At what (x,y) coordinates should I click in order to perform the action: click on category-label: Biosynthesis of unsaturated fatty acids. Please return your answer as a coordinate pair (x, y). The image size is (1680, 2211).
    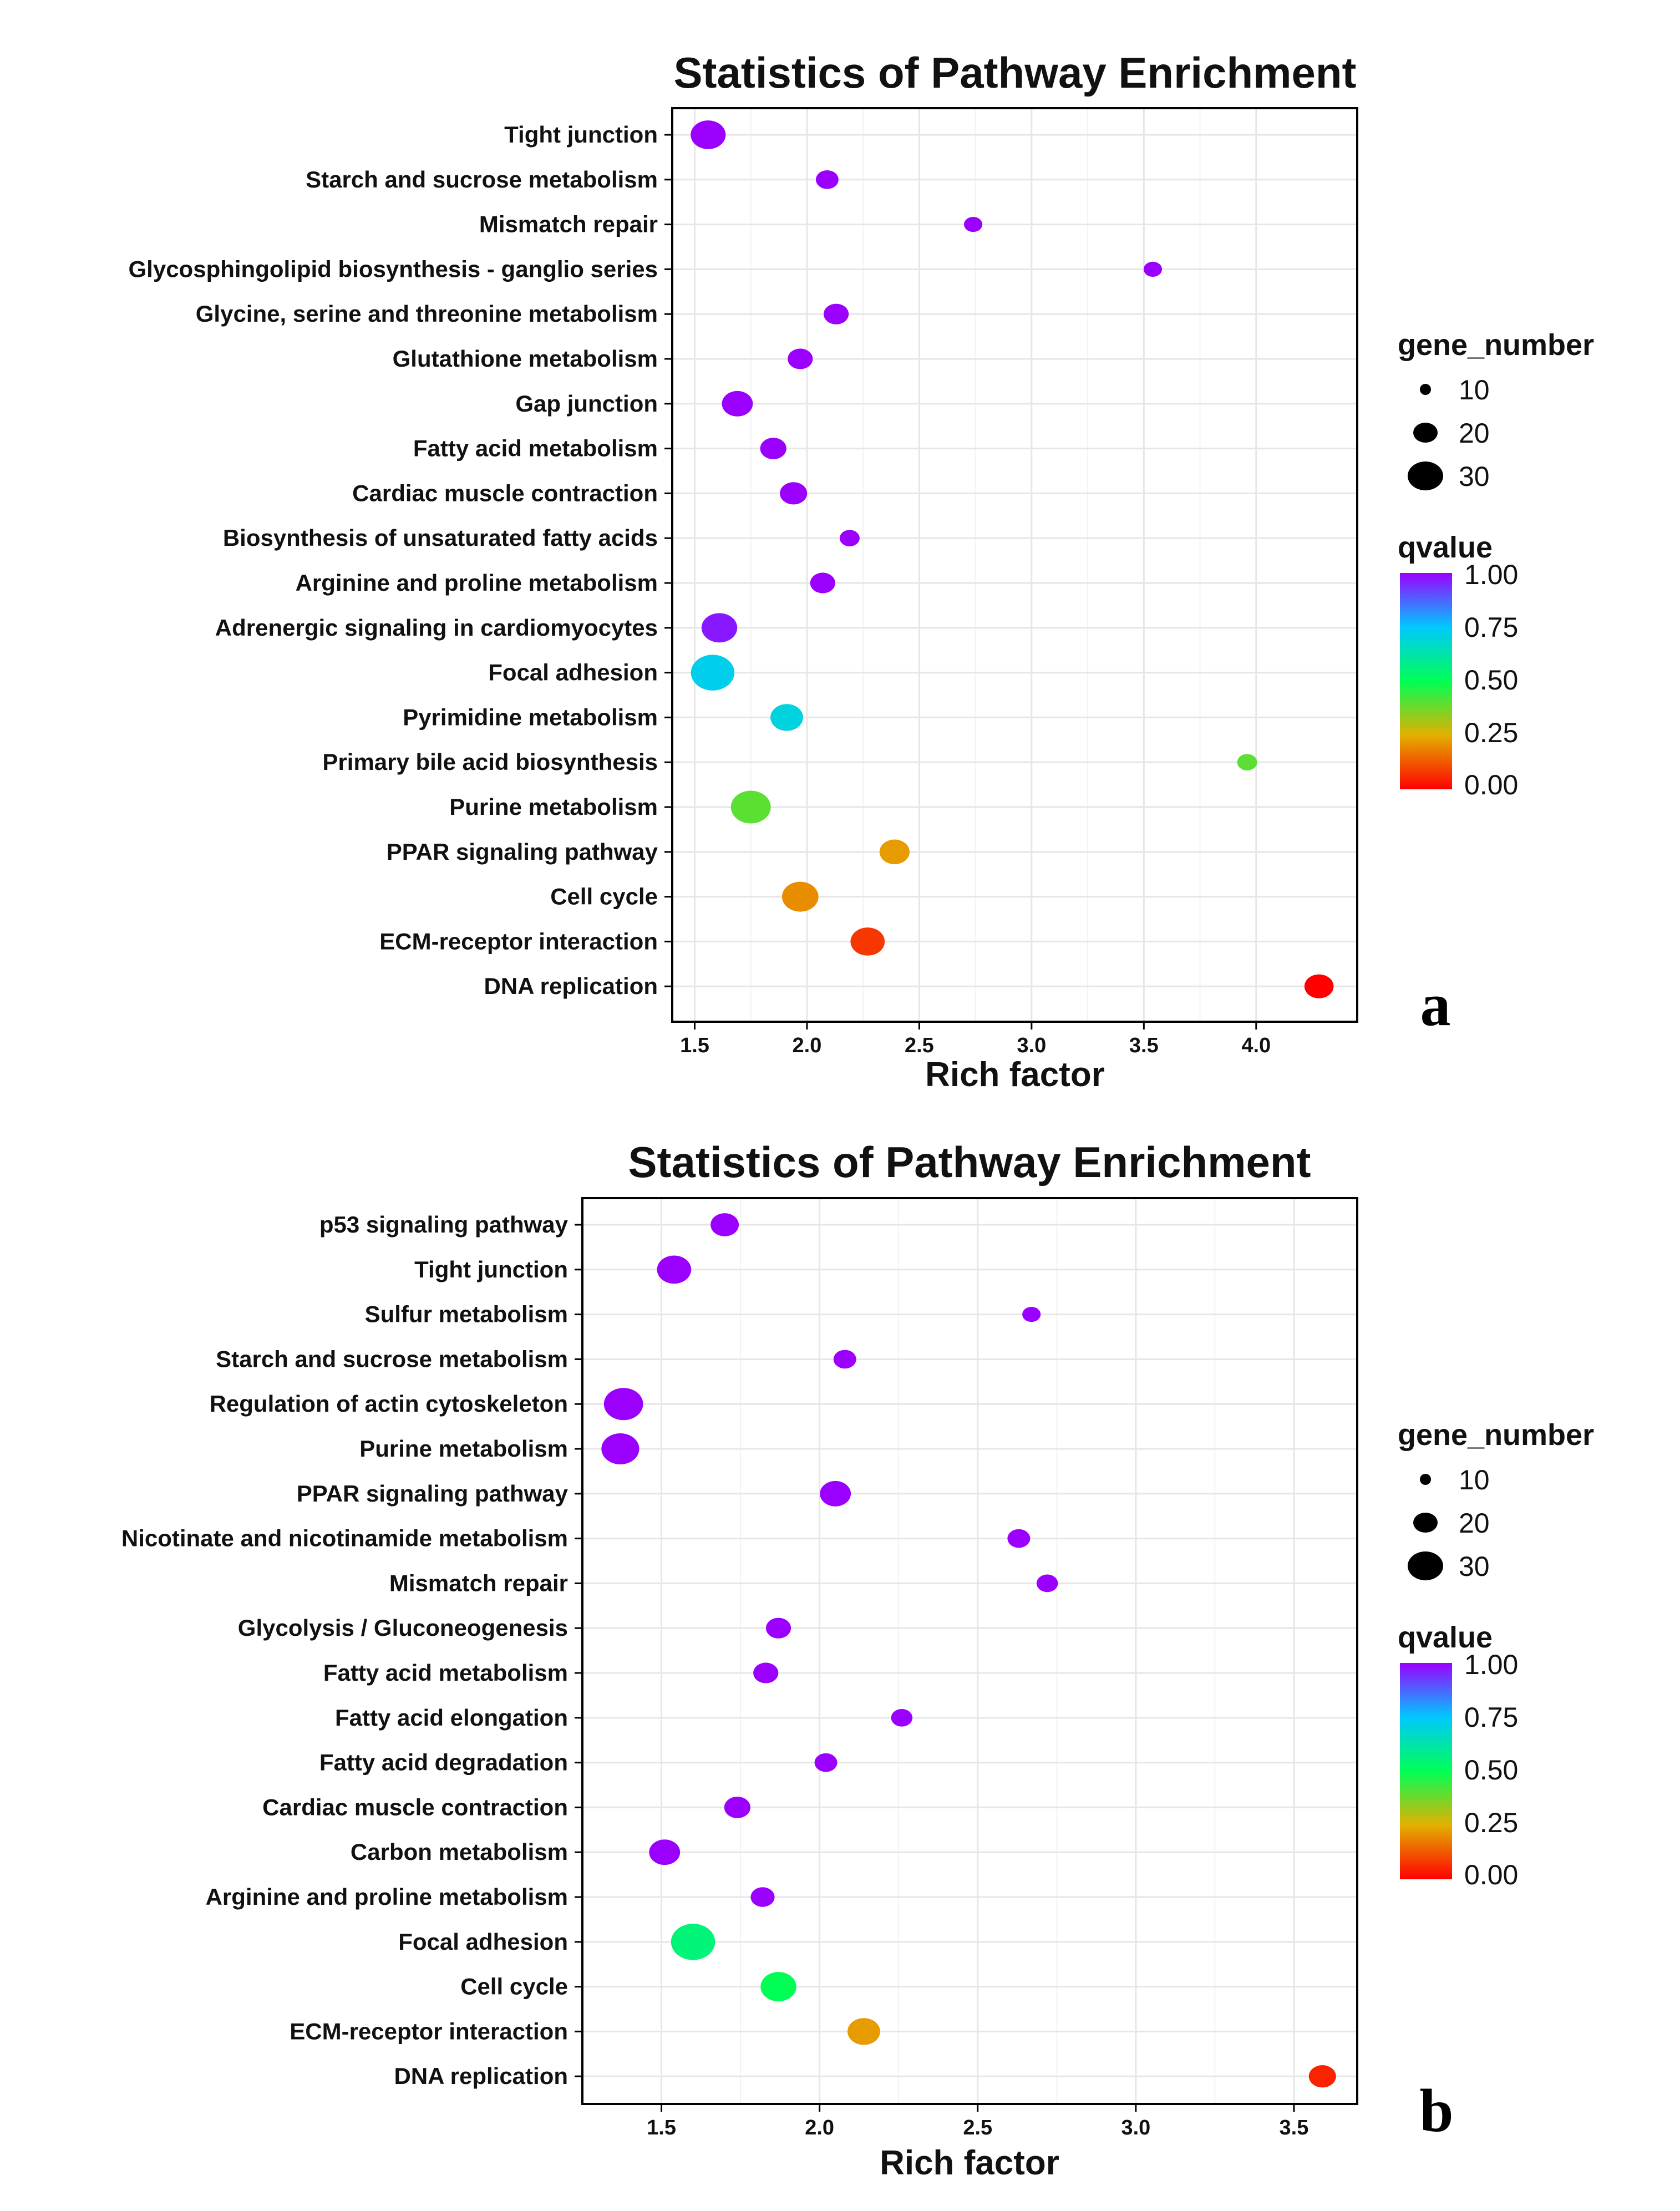
    Looking at the image, I should click on (440, 538).